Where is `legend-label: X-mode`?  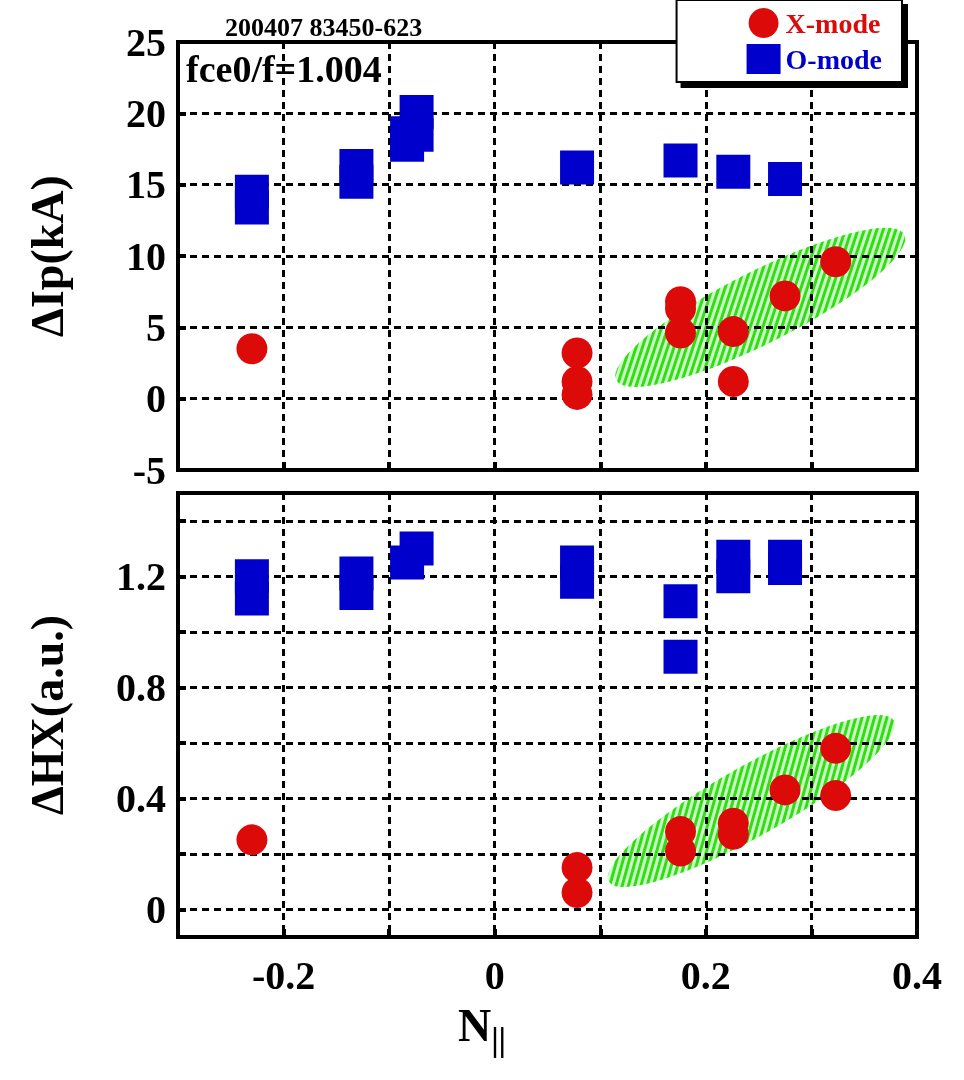
legend-label: X-mode is located at coordinates (833, 23).